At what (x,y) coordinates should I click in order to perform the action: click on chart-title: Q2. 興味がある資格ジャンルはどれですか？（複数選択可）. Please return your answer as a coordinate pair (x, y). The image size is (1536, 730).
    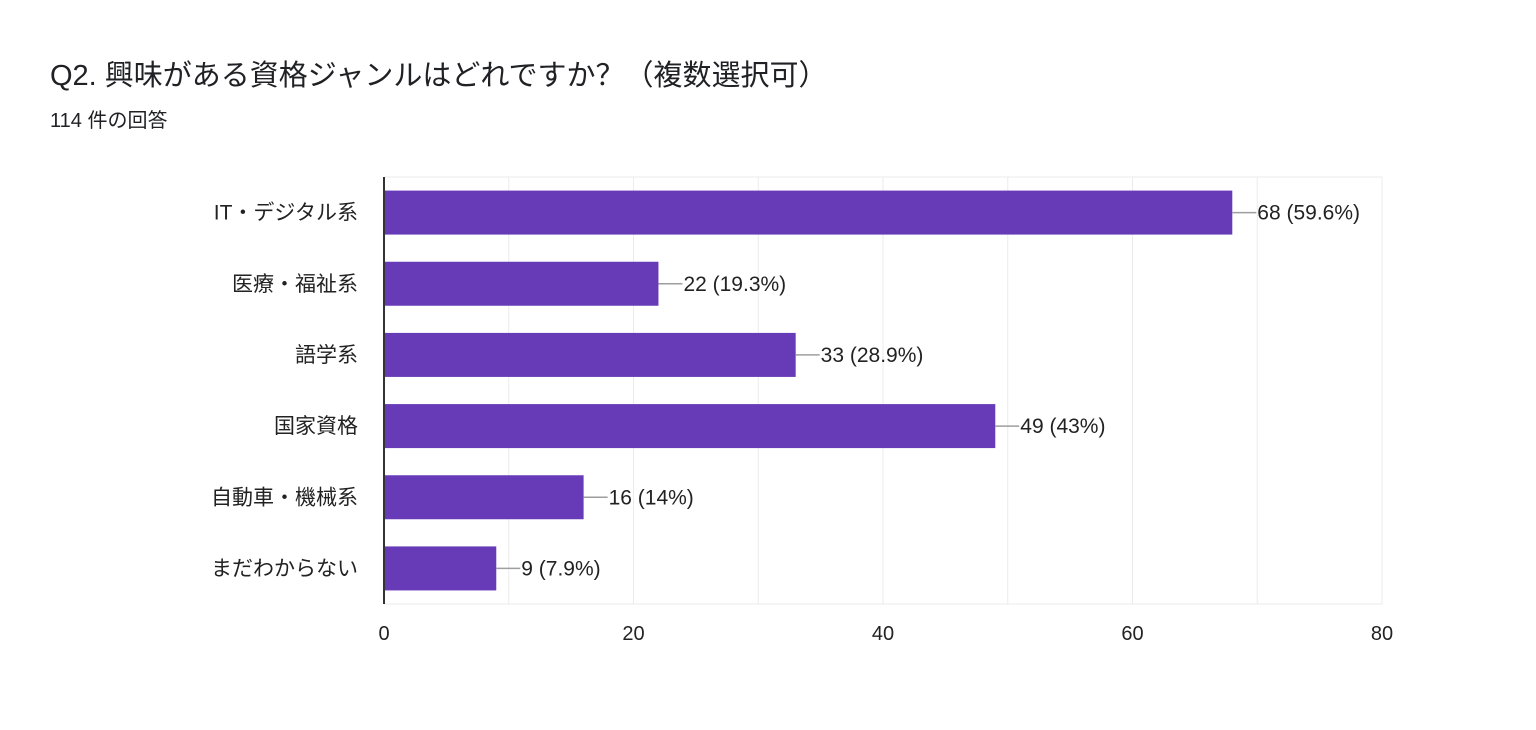
    Looking at the image, I should click on (439, 76).